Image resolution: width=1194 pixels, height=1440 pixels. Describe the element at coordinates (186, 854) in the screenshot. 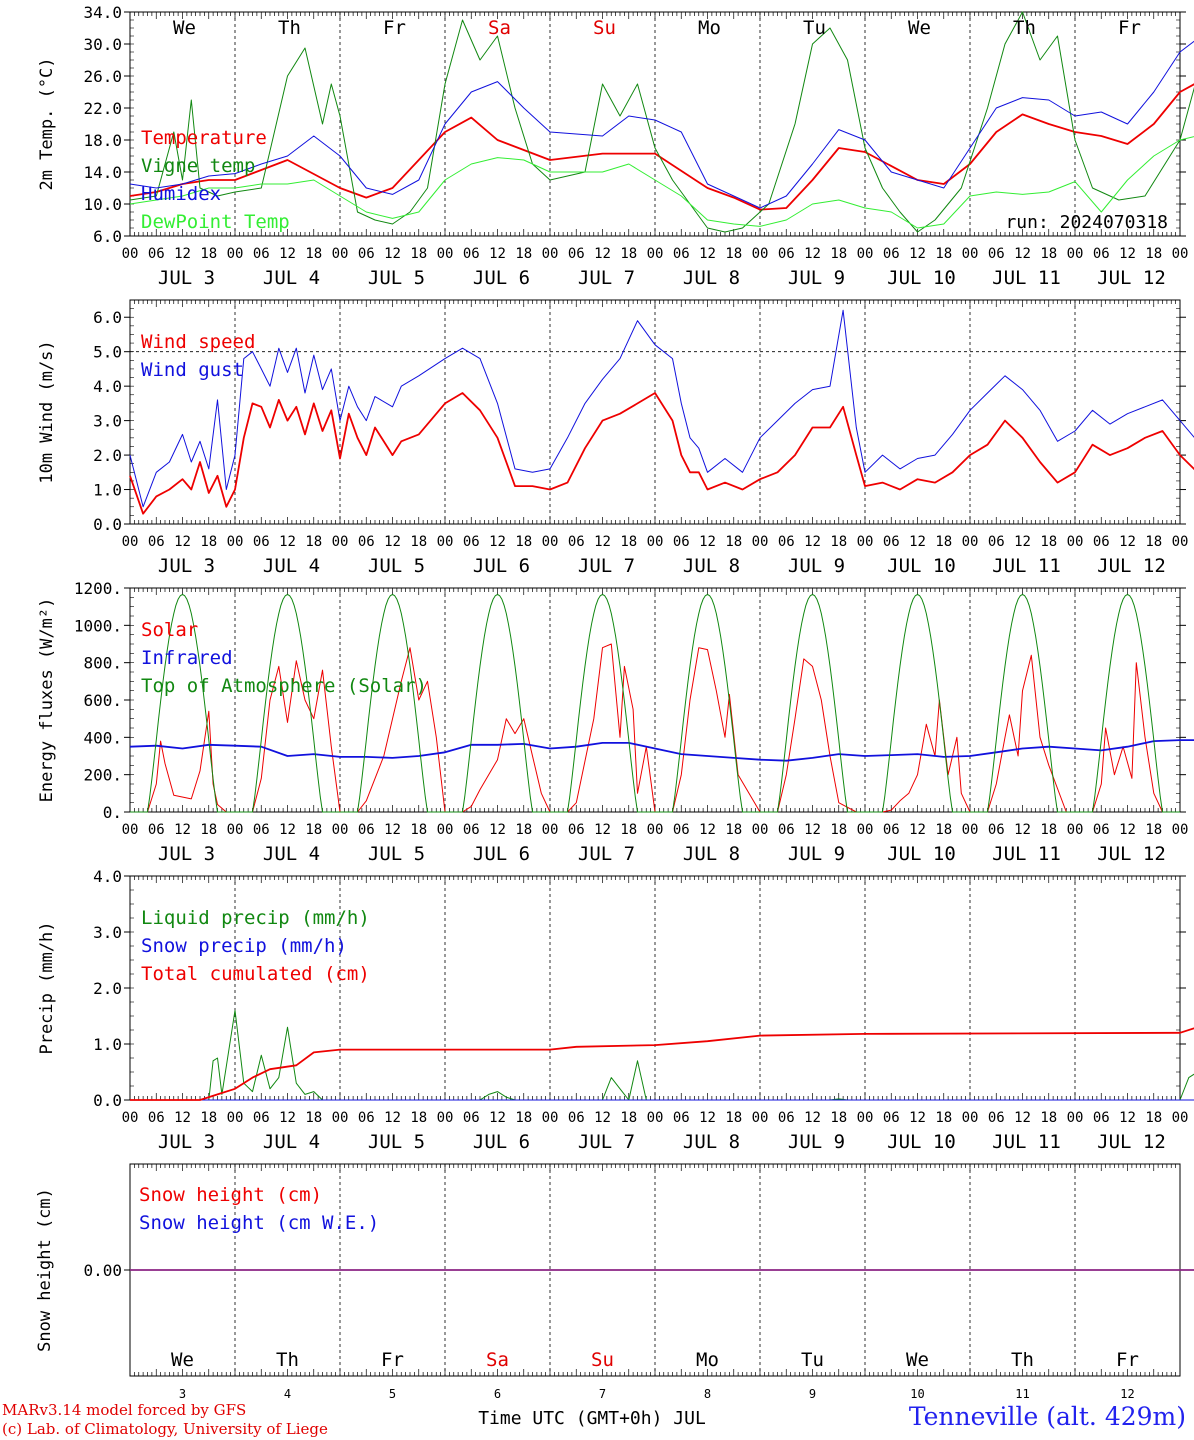

I see `date-label: JUL 3` at that location.